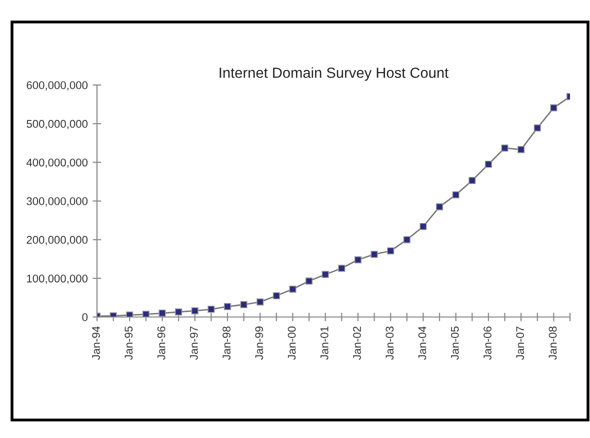  I want to click on x-tick-label: Jan-06, so click(488, 343).